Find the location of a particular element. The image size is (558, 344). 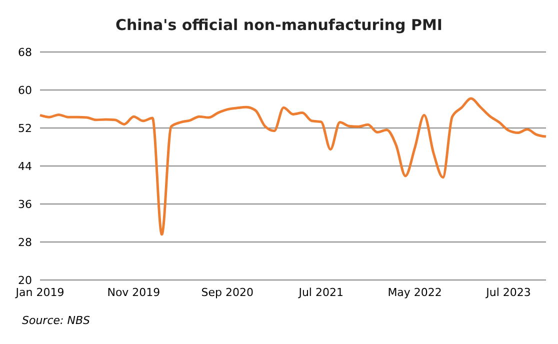

y-tick-label: 44 is located at coordinates (25, 166).